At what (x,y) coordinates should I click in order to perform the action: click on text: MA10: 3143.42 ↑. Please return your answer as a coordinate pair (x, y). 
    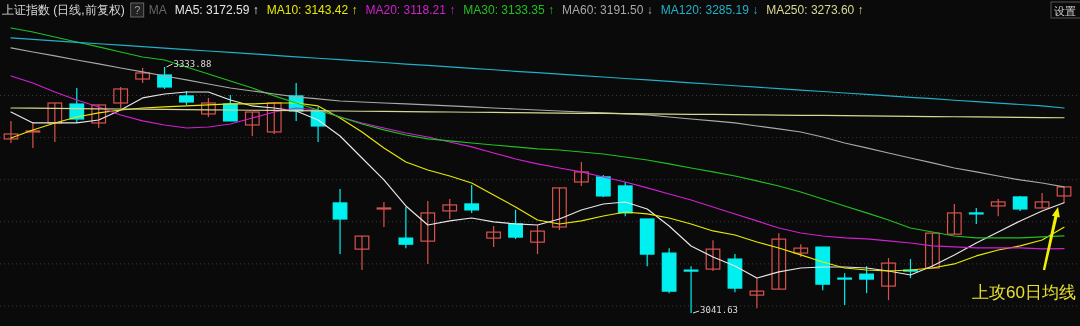
    Looking at the image, I should click on (312, 10).